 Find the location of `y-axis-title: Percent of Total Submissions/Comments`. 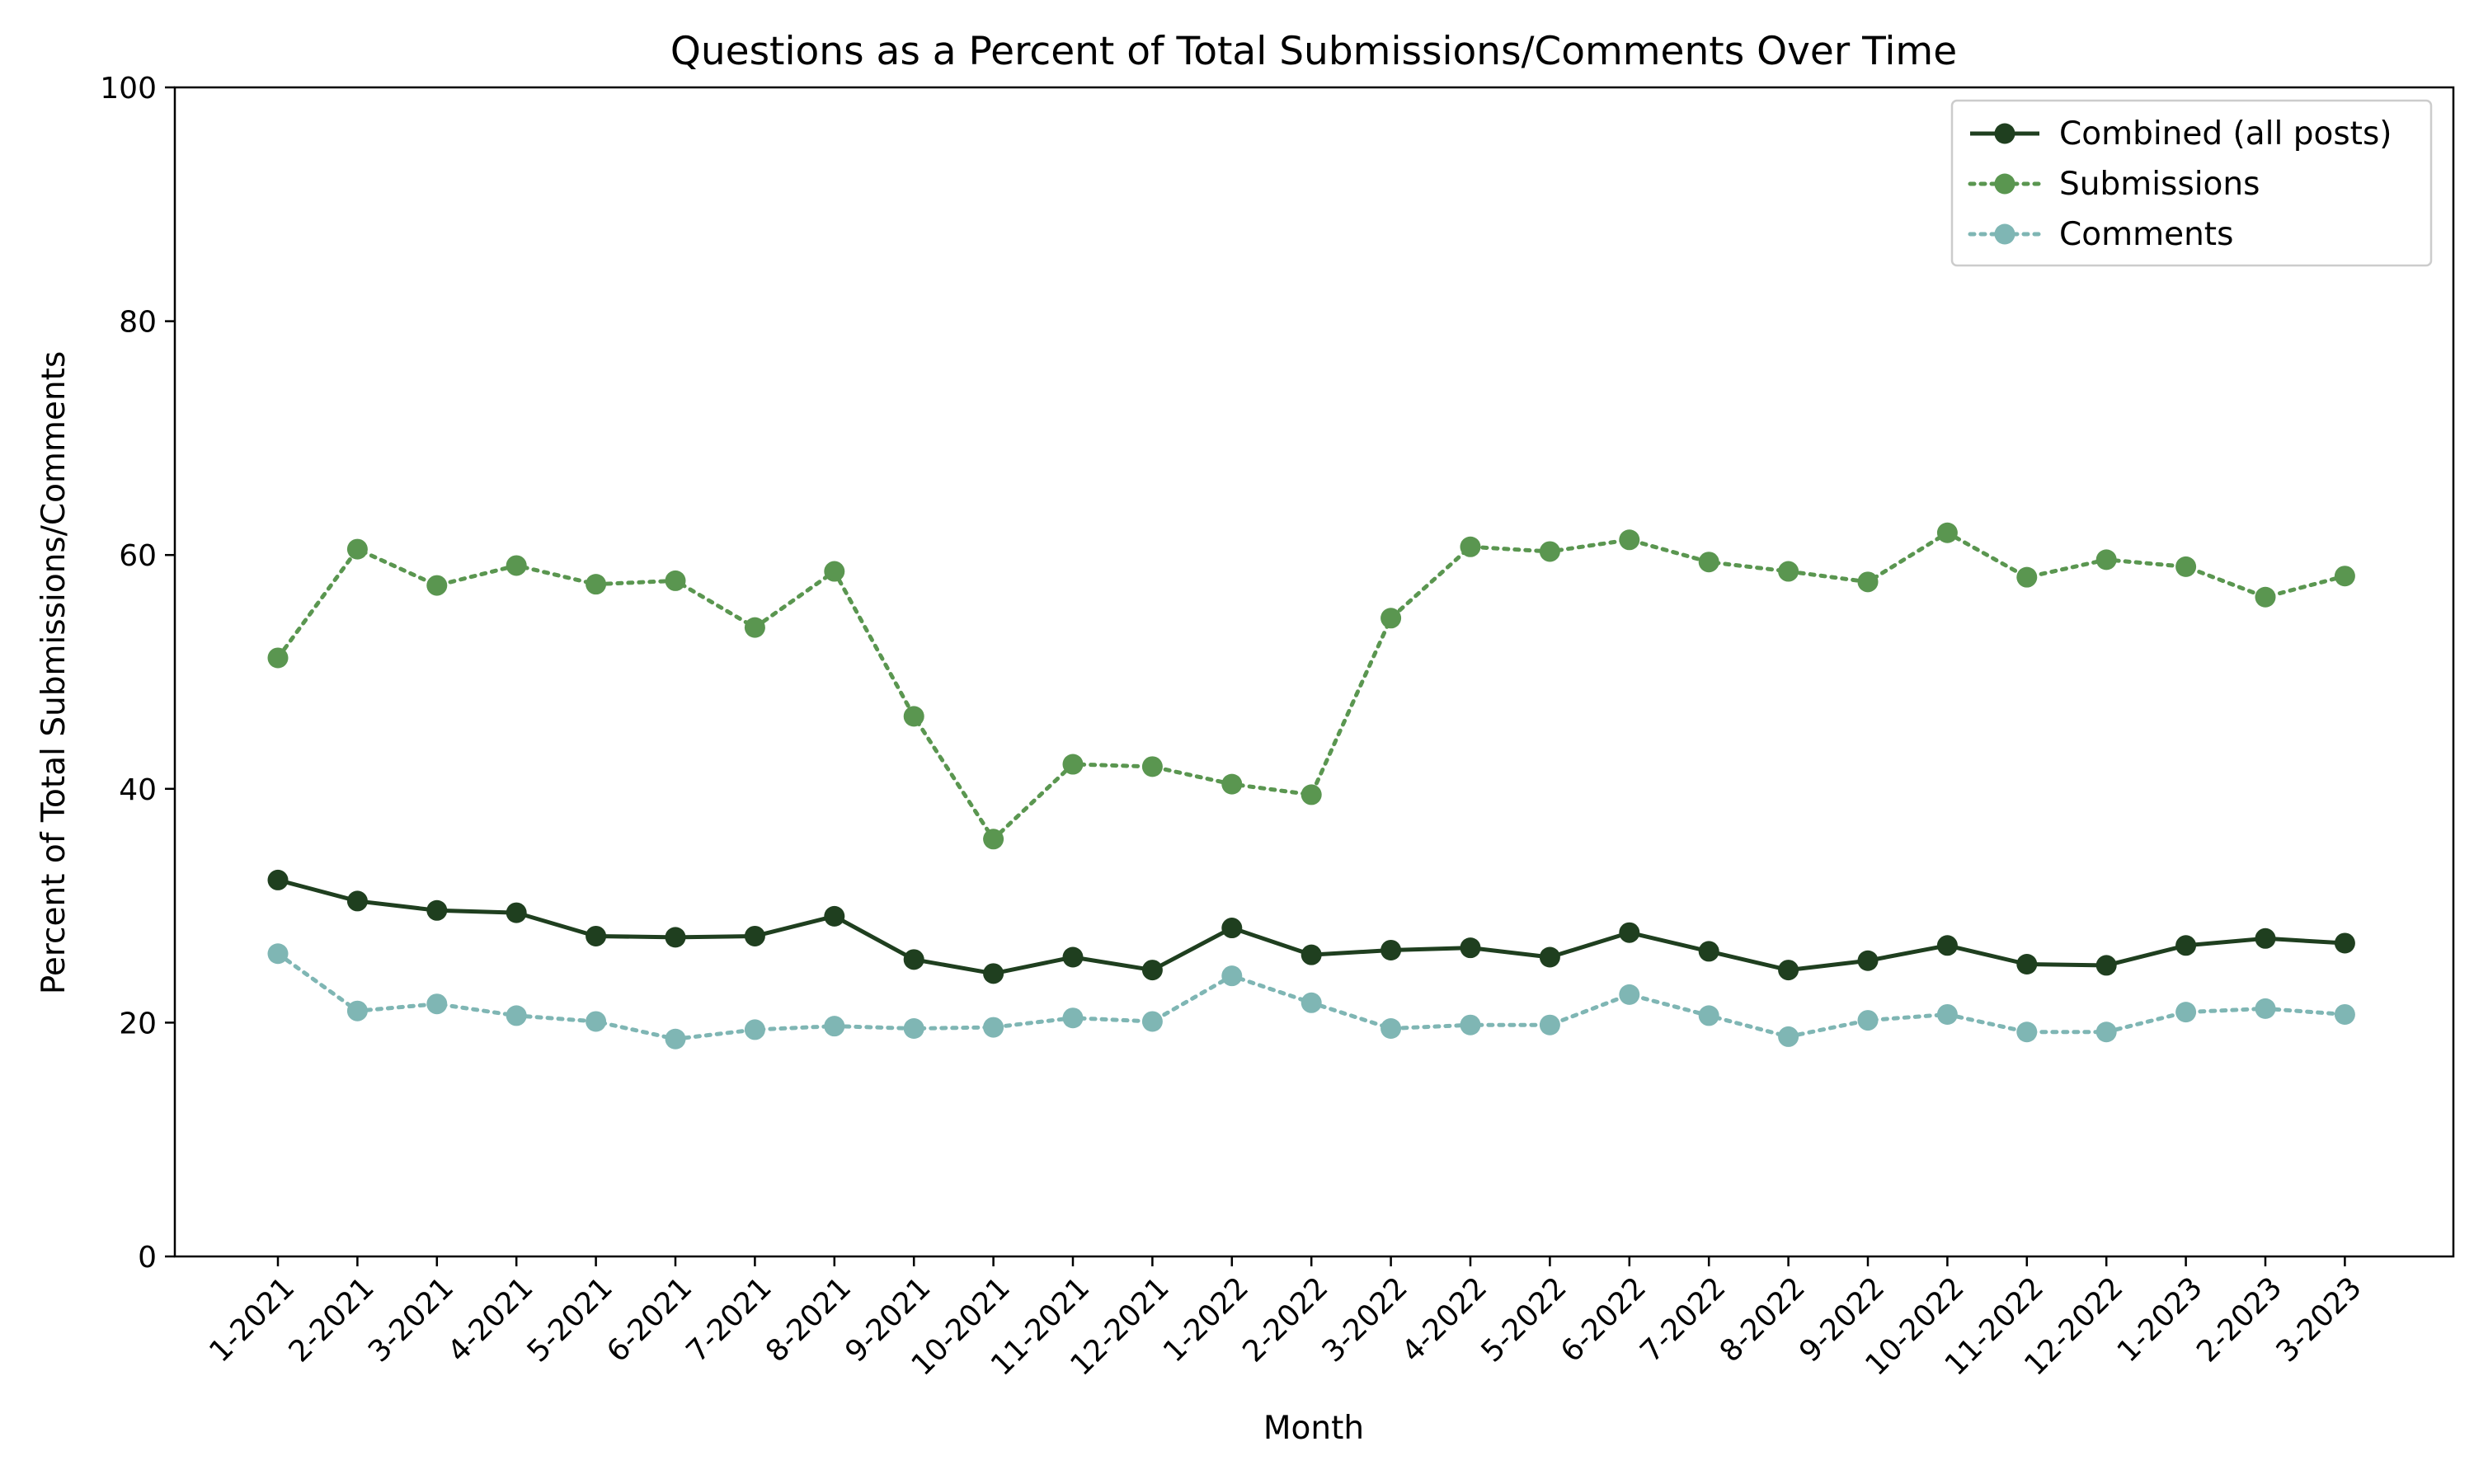

y-axis-title: Percent of Total Submissions/Comments is located at coordinates (54, 673).